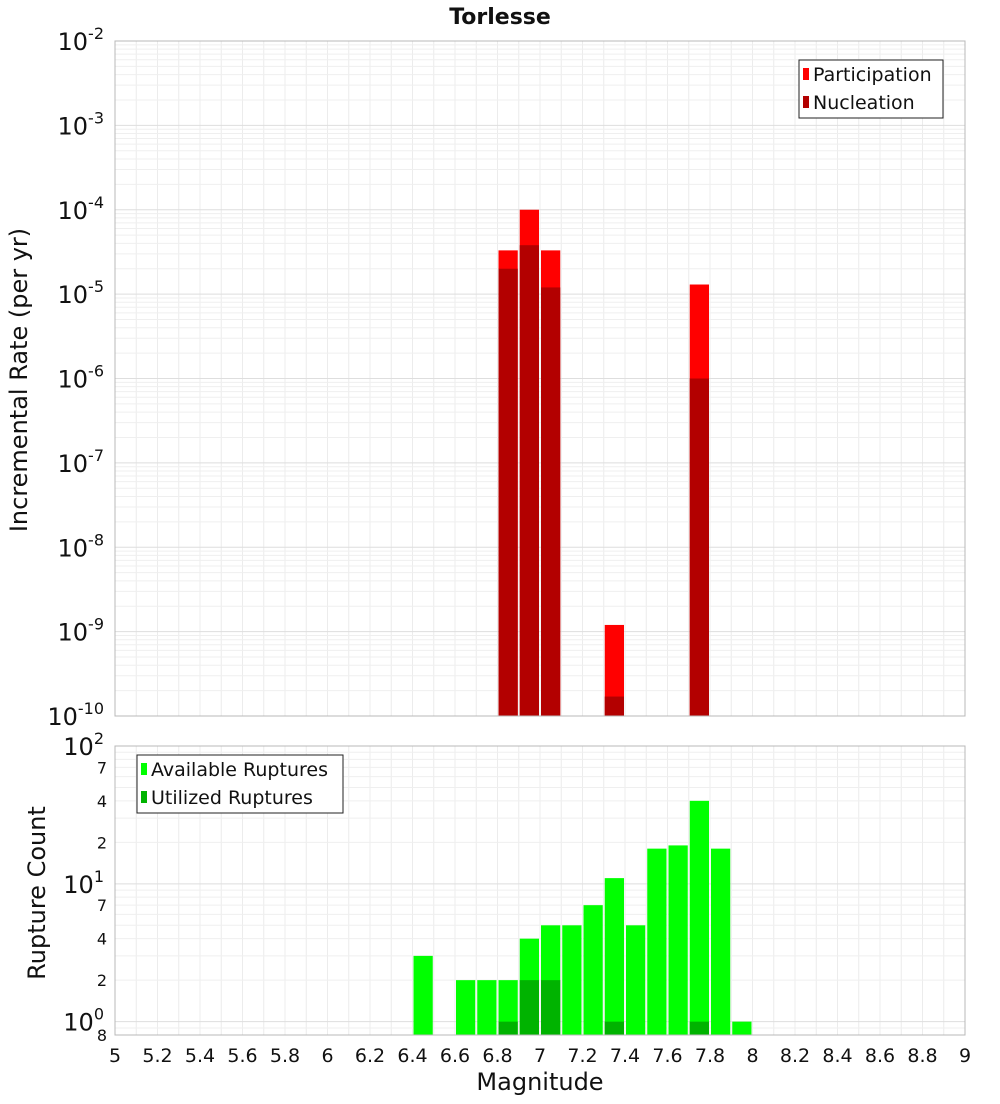  What do you see at coordinates (412, 1056) in the screenshot?
I see `x-tick-label: 6.4` at bounding box center [412, 1056].